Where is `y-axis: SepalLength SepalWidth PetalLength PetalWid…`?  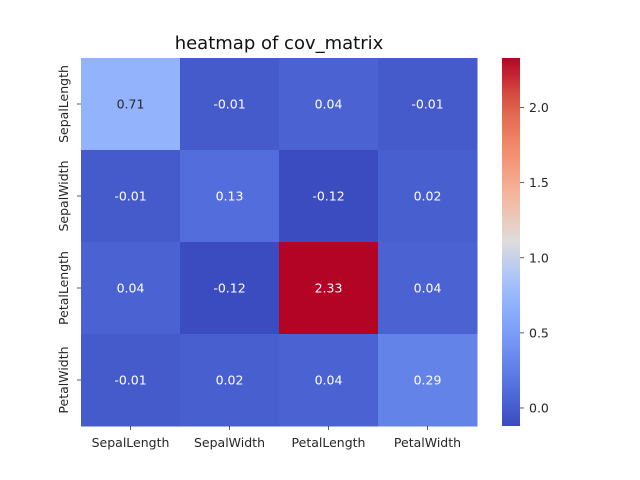 y-axis: SepalLength SepalWidth PetalLength PetalWid… is located at coordinates (68, 239).